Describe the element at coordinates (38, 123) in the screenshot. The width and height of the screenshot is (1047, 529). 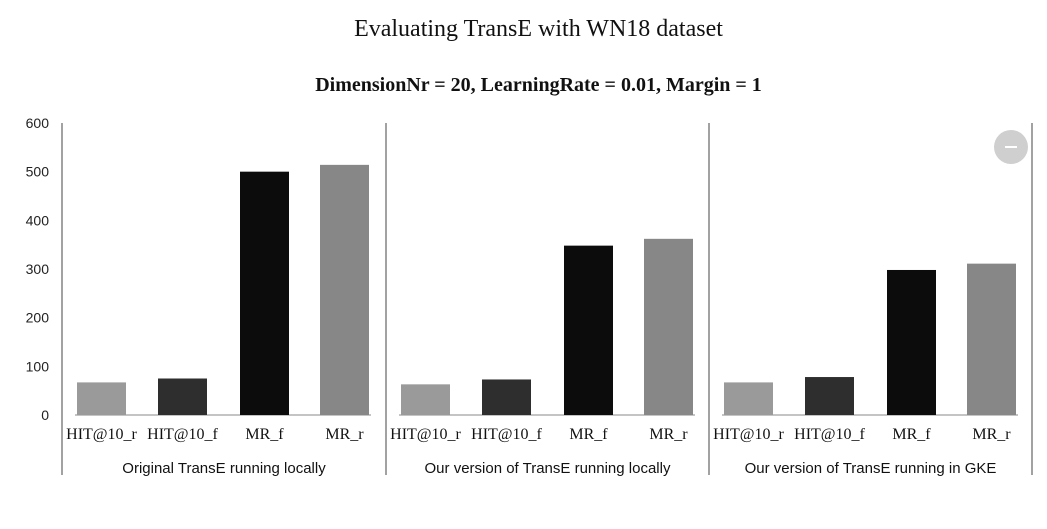
I see `y-tick-label: 600` at that location.